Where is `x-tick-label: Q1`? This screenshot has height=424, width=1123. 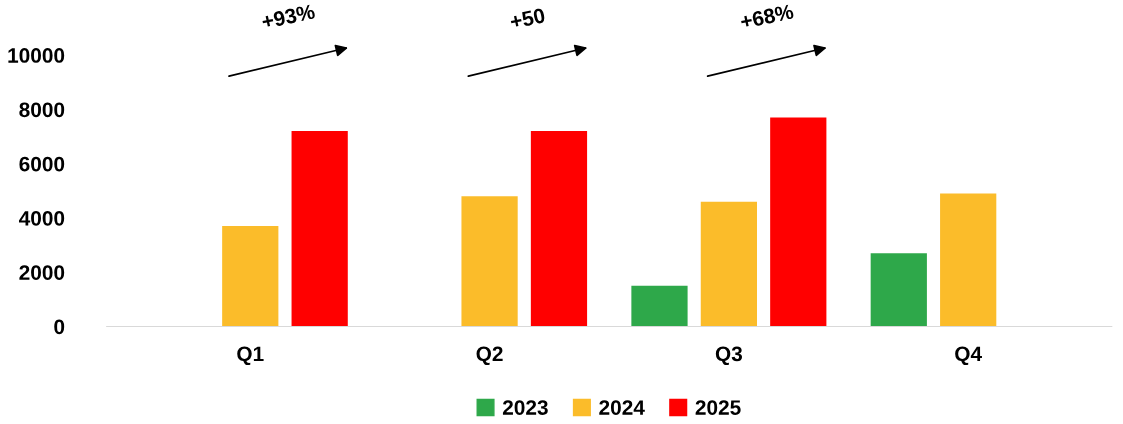 x-tick-label: Q1 is located at coordinates (250, 356).